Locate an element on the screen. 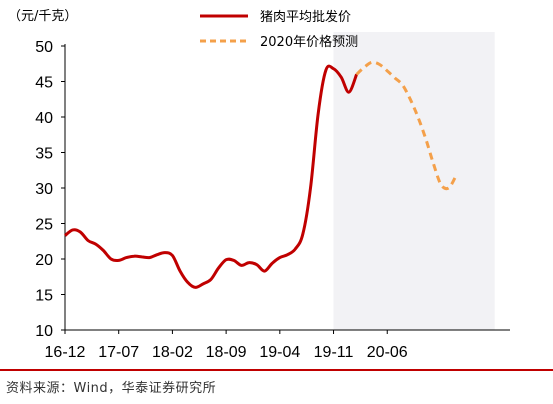 The image size is (553, 404). footer-divider is located at coordinates (276, 370).